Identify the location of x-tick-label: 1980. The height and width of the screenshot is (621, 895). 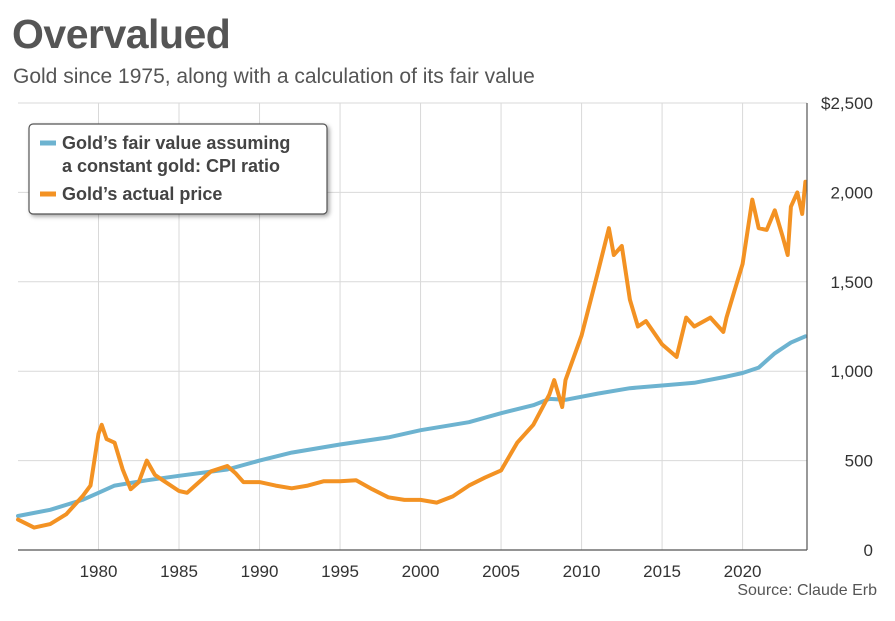
(99, 571).